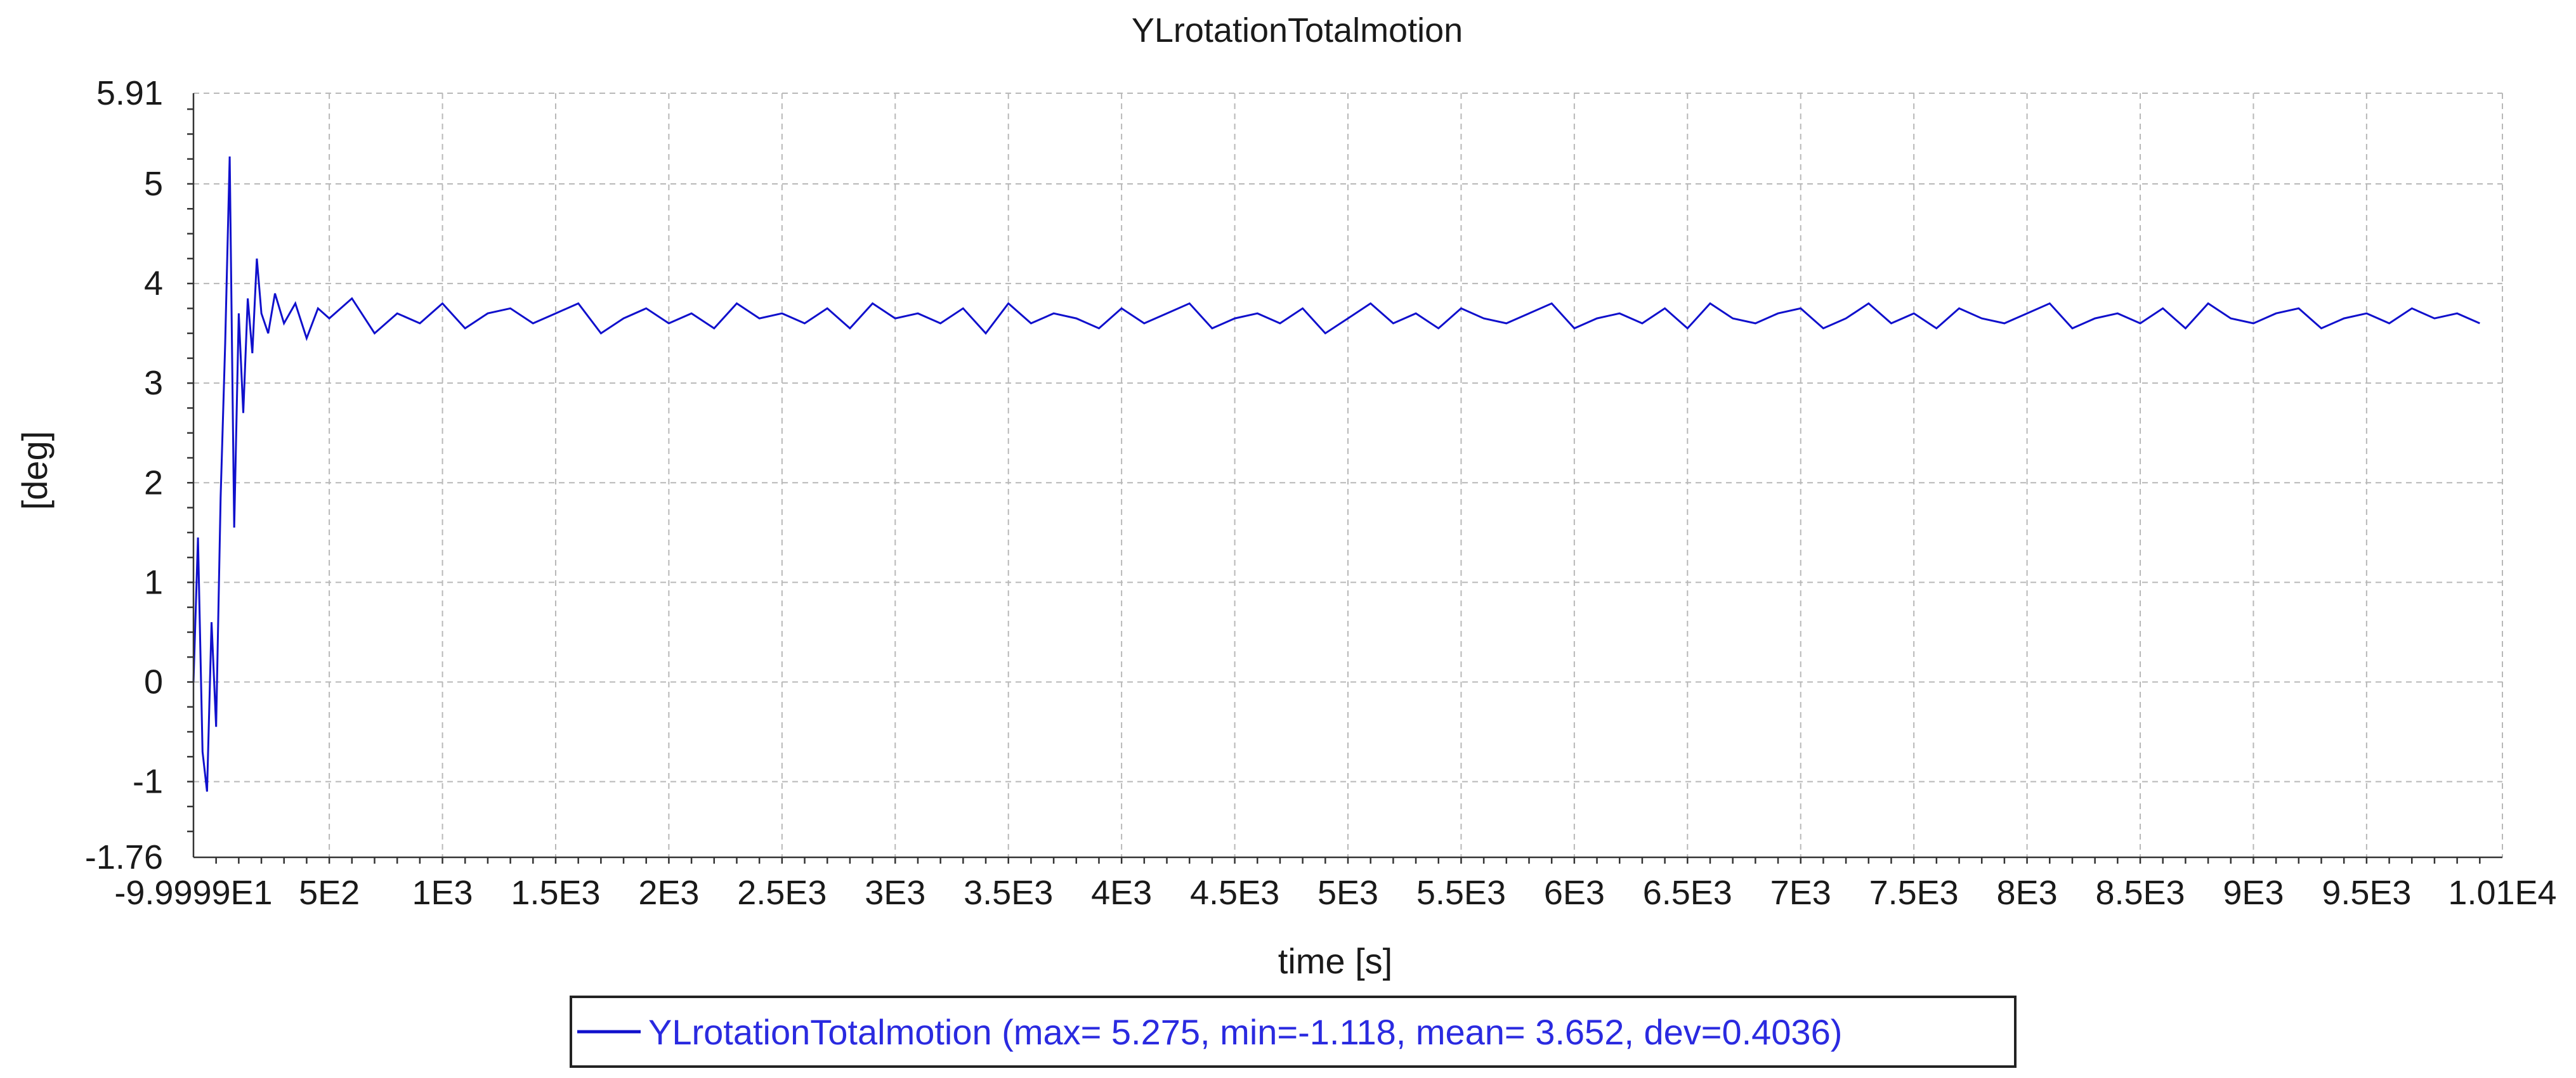 The width and height of the screenshot is (2576, 1078). I want to click on x-tick-label: 9.5E3, so click(2366, 893).